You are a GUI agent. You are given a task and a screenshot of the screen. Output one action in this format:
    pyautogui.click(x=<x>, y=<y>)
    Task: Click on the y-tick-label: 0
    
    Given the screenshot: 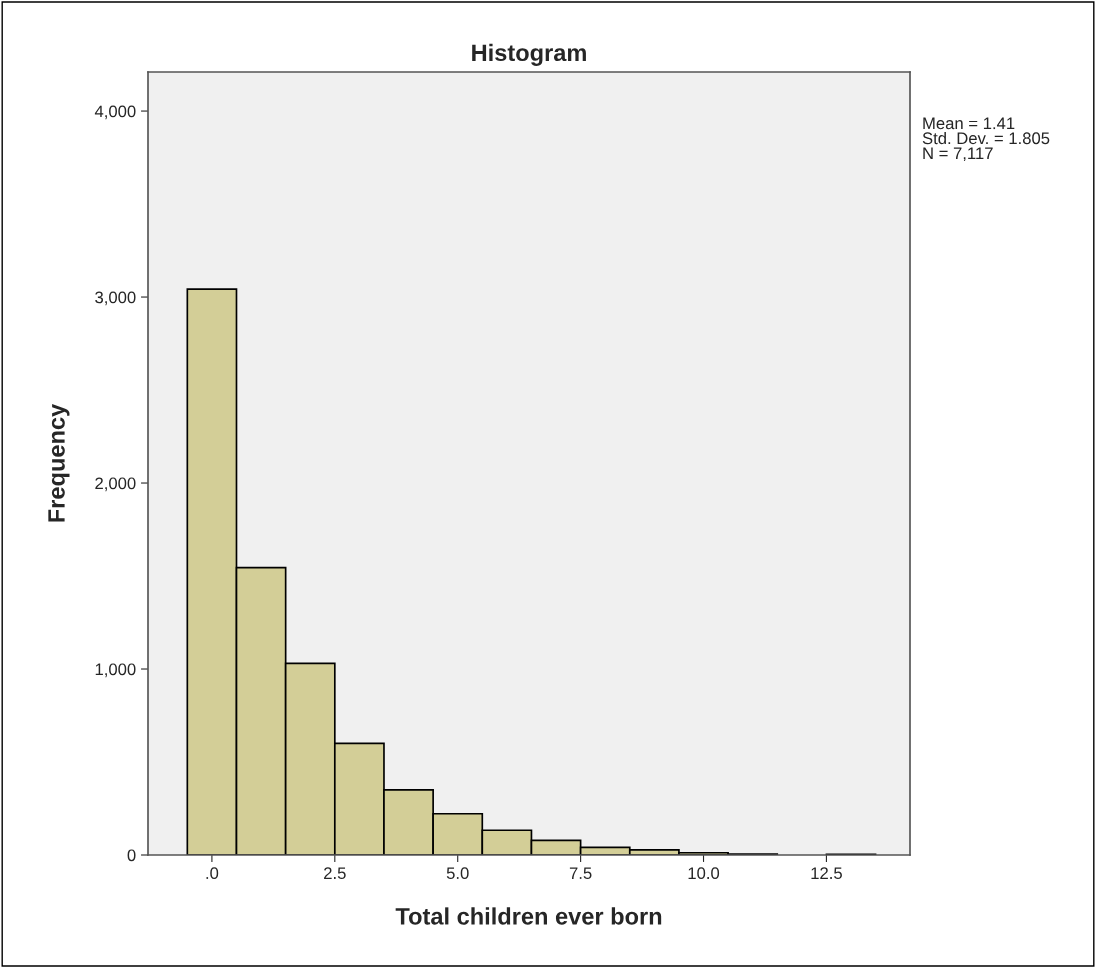 What is the action you would take?
    pyautogui.click(x=131, y=855)
    